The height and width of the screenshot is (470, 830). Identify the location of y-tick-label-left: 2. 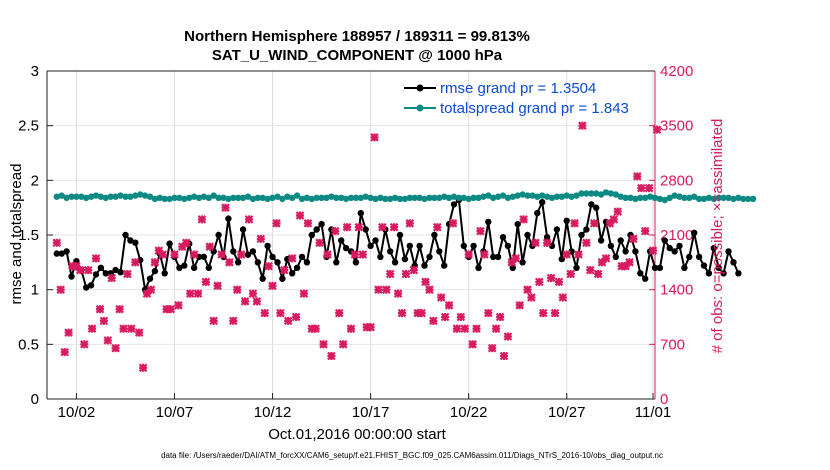
(35, 180).